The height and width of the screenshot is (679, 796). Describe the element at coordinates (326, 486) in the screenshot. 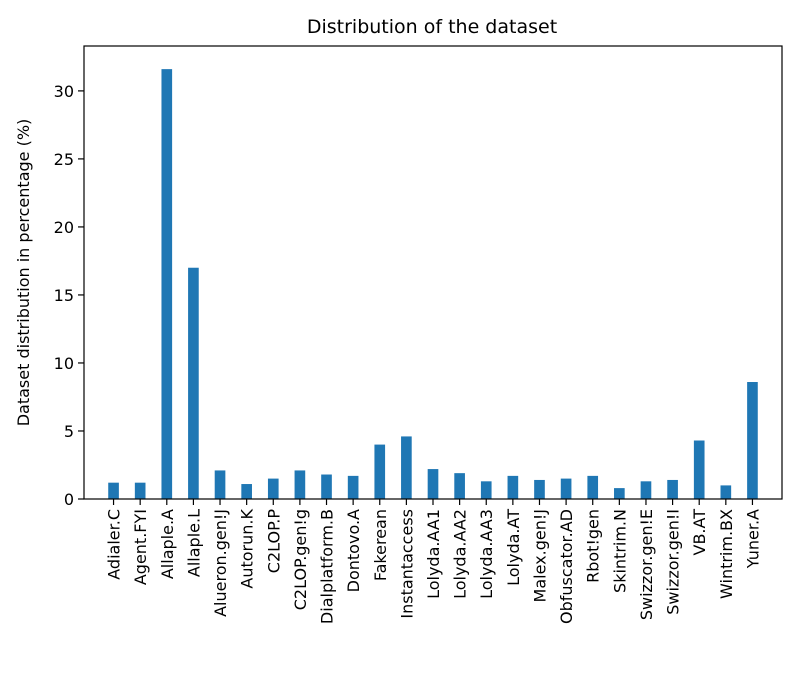

I see `bar-dialplatform-b` at that location.